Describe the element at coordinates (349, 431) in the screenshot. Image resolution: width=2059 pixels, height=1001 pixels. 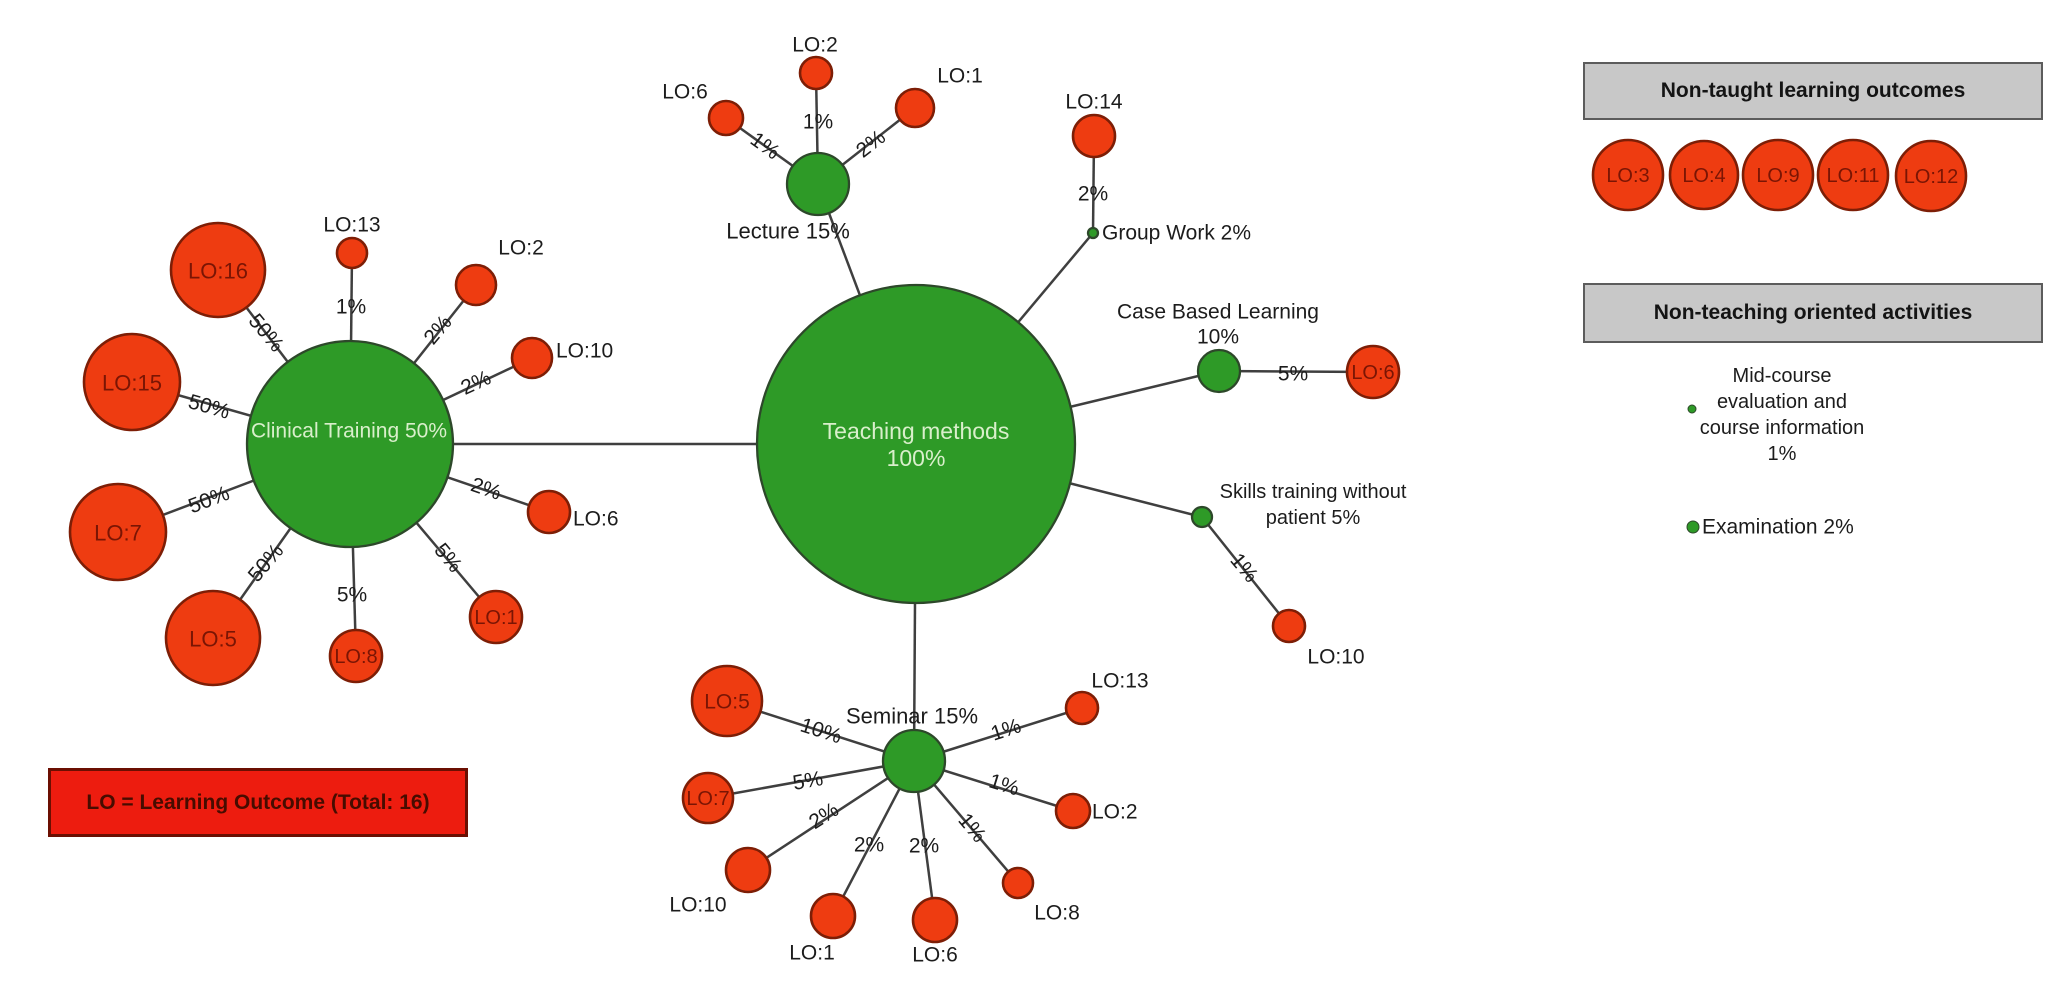
I see `node-label-clinical: Clinical Training 50%` at that location.